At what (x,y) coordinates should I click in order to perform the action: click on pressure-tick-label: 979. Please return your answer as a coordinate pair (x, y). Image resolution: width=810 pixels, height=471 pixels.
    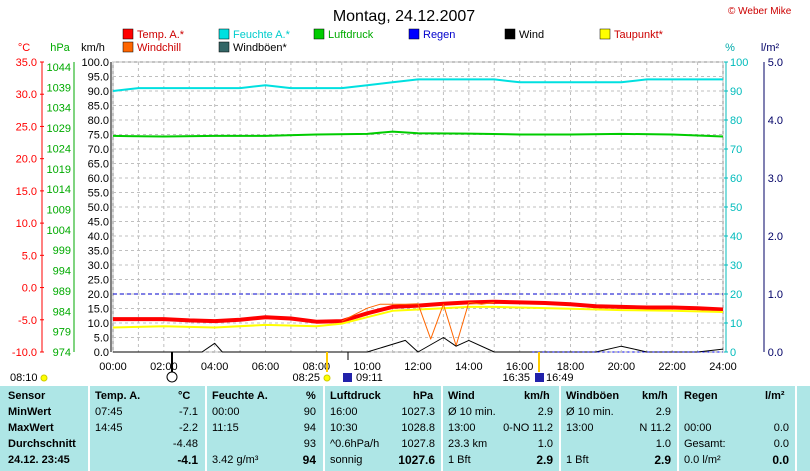
    Looking at the image, I should click on (62, 333).